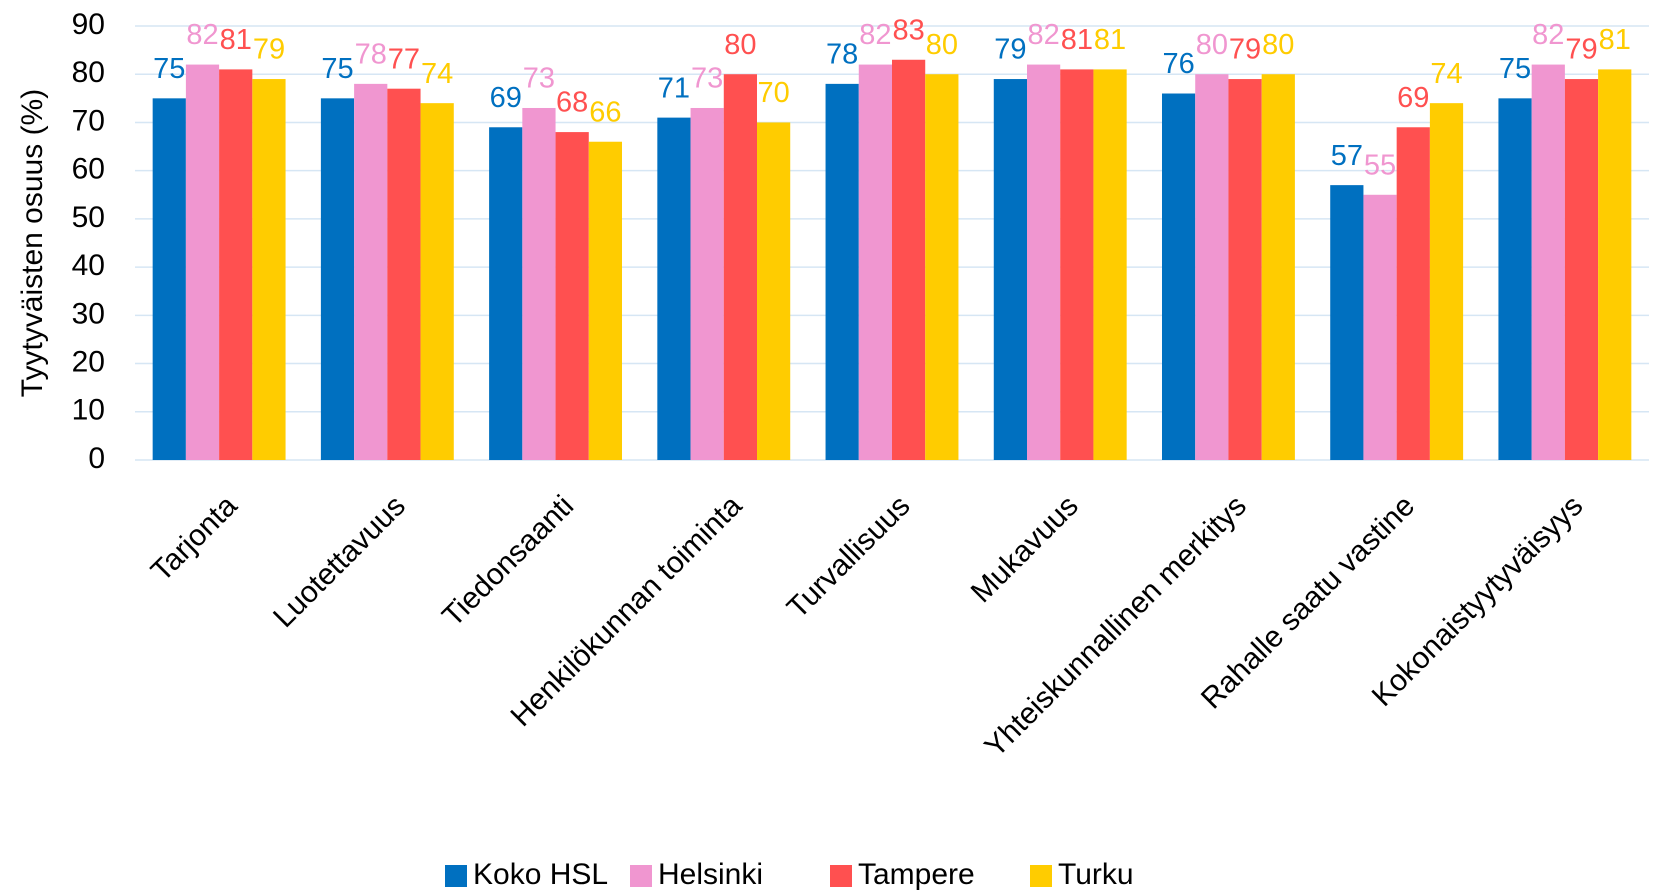 This screenshot has width=1655, height=894. What do you see at coordinates (773, 93) in the screenshot?
I see `data-label: 70` at bounding box center [773, 93].